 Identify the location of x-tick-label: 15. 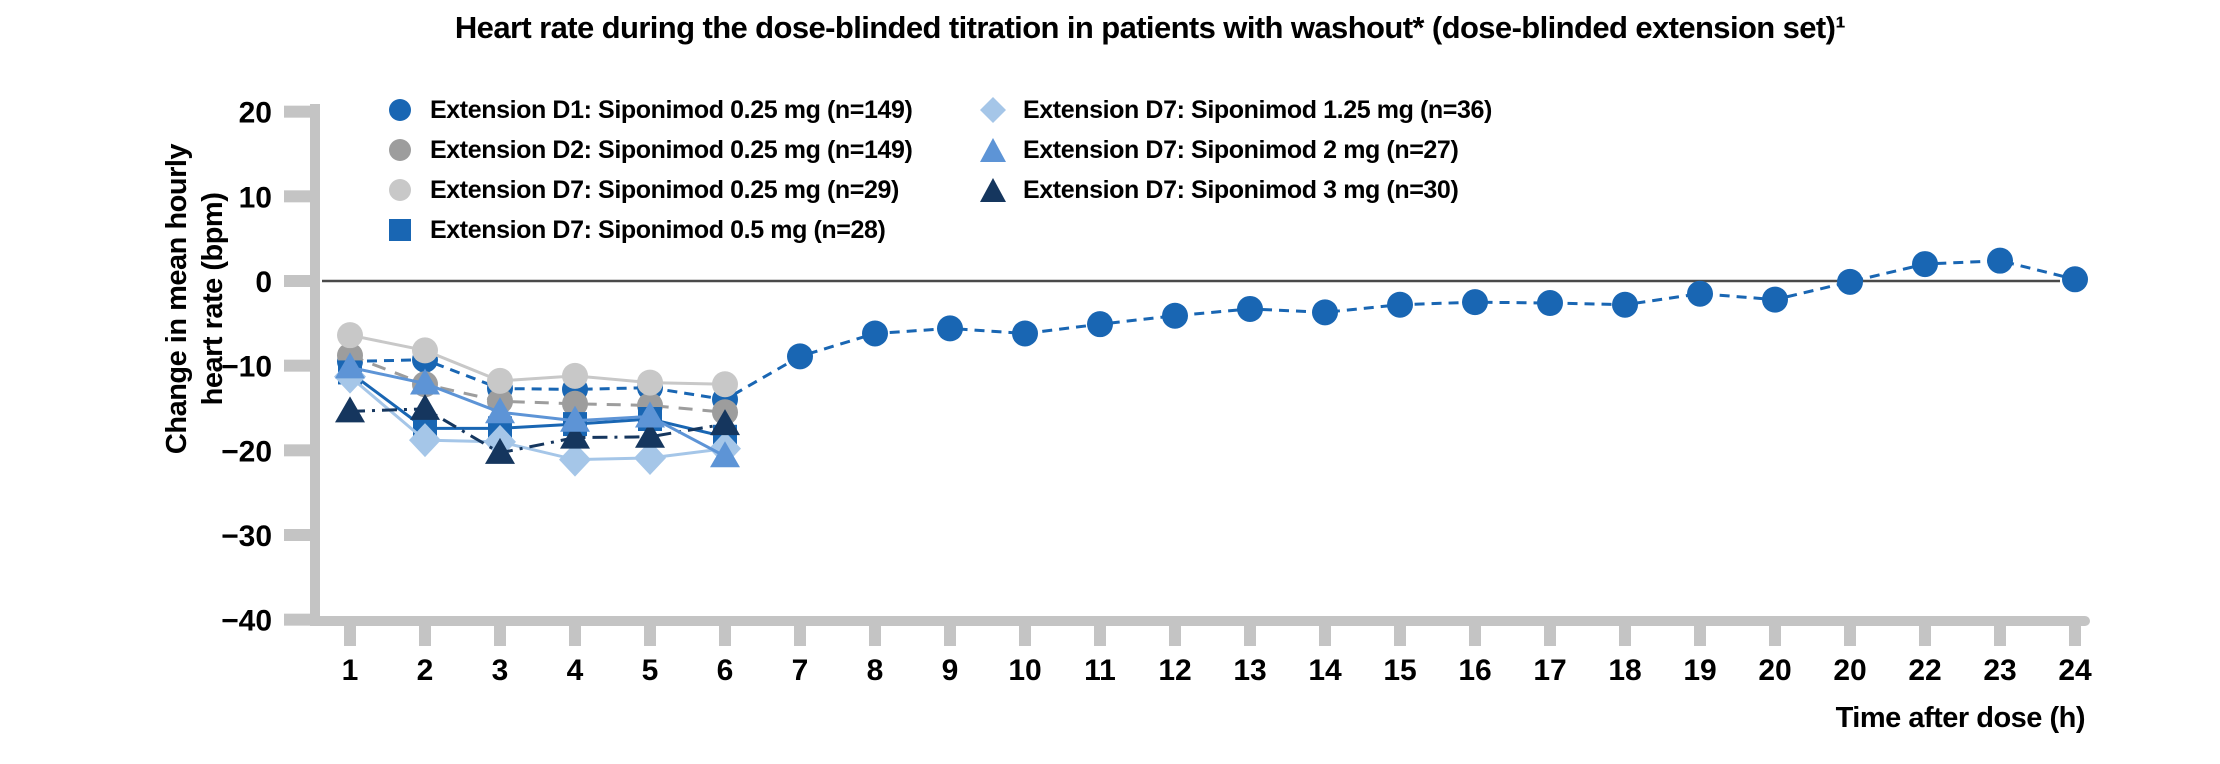
(1399, 670).